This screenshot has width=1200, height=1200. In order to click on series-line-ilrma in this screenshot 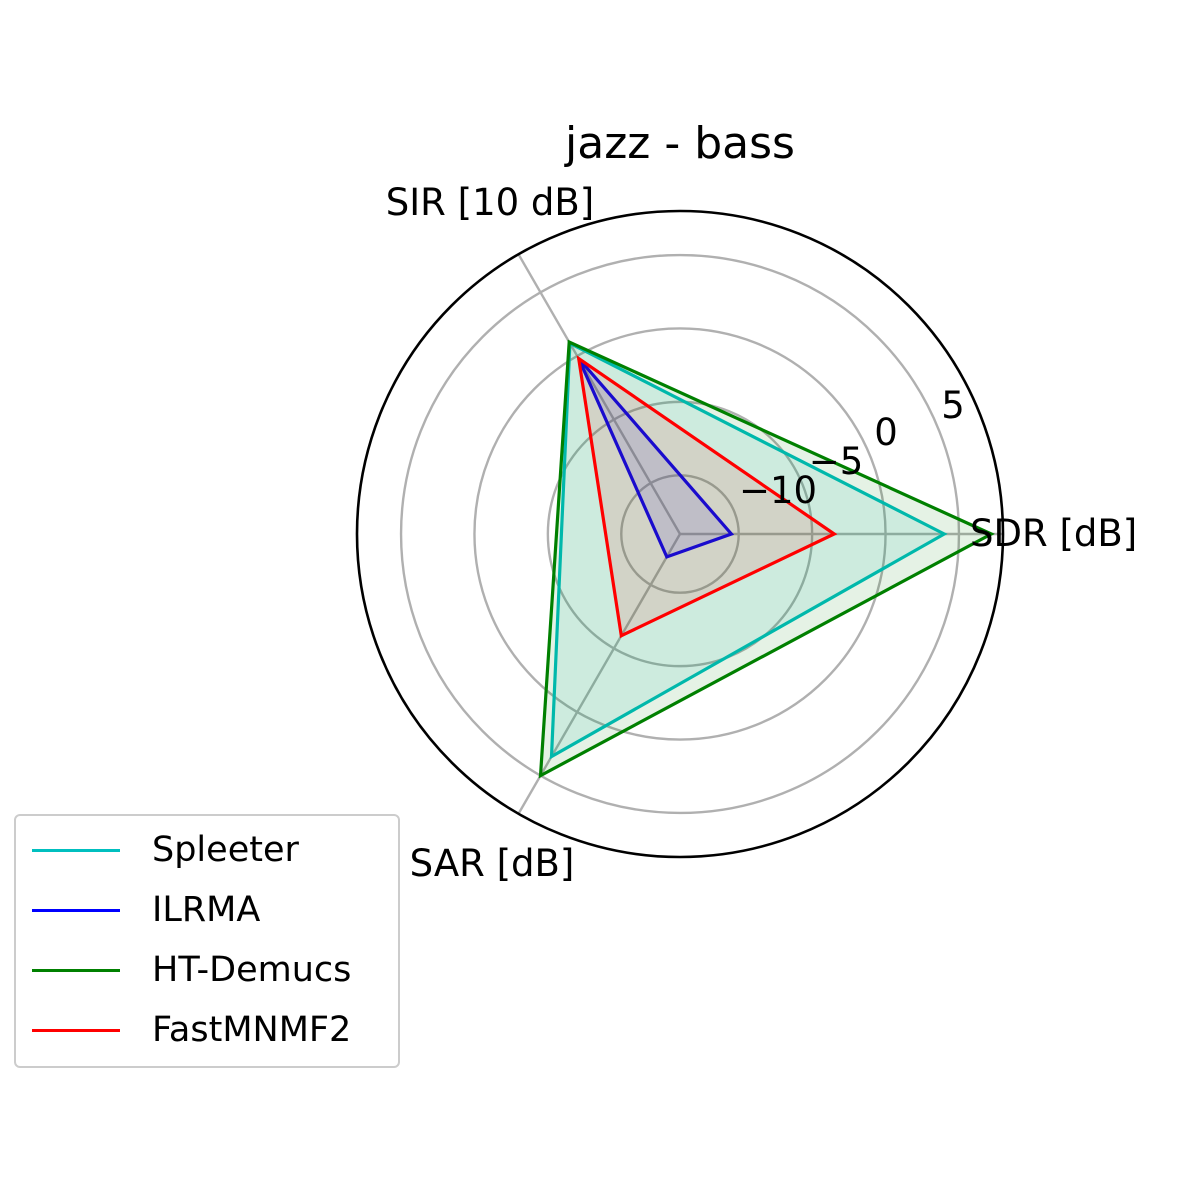, I will do `click(656, 458)`.